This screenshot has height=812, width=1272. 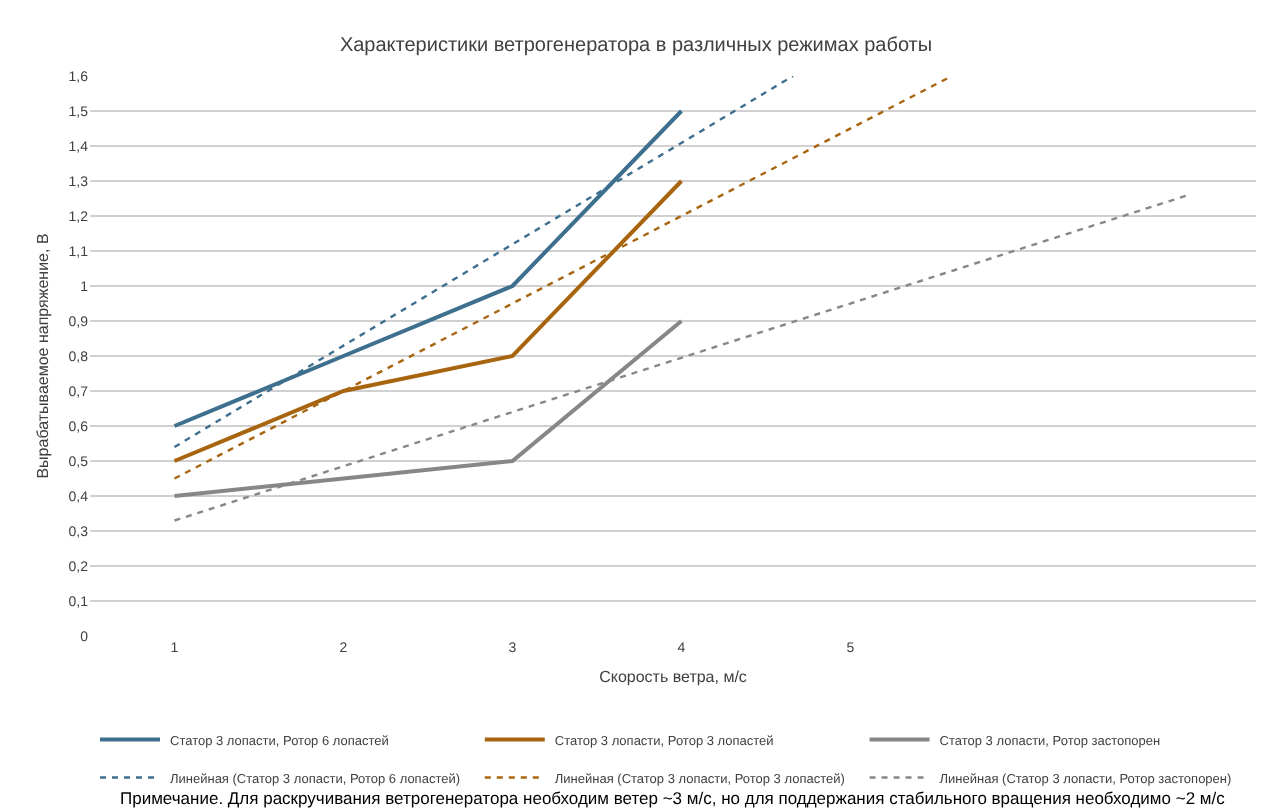 I want to click on text: Примечание. Для раскручивания ветрогенератора необходим ветер ~3 м/с, но для поддержания стабильного вращения необходимо ~2 м/с, so click(x=673, y=798).